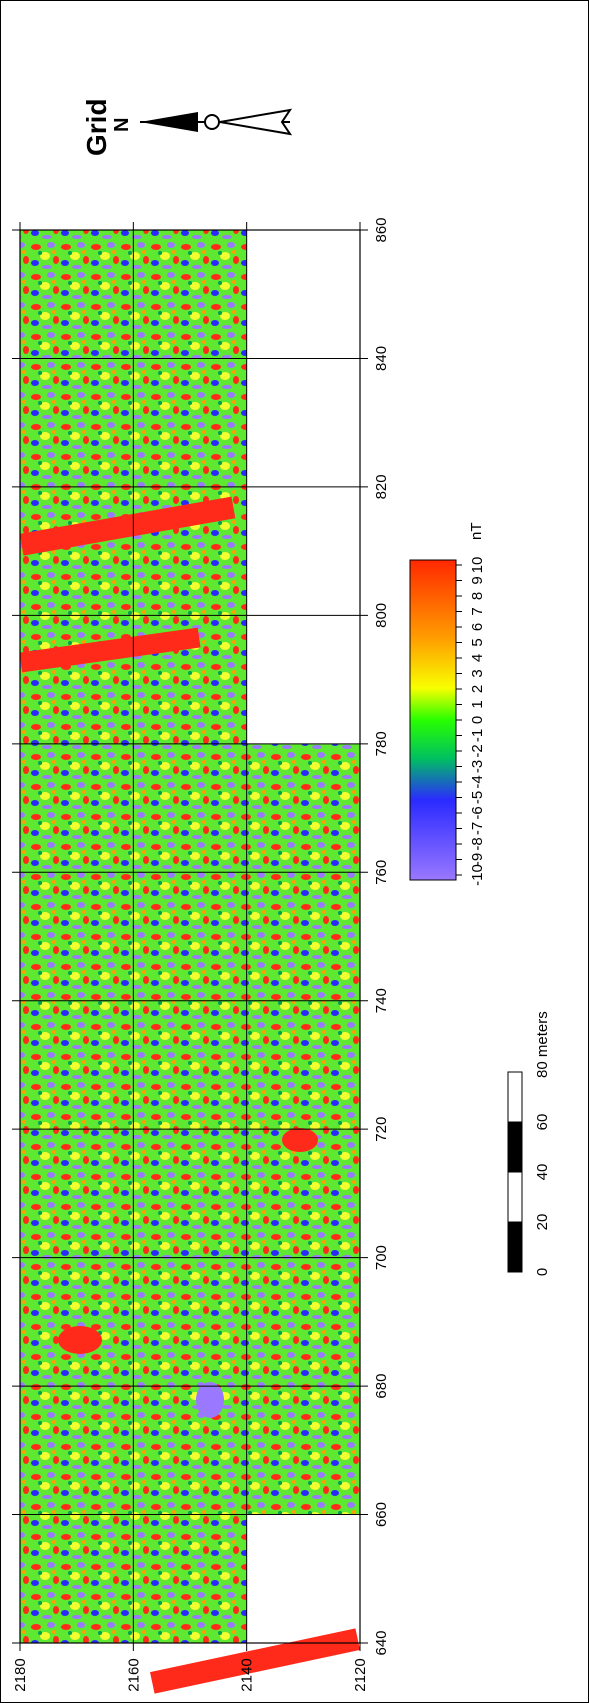 This screenshot has height=1703, width=589. What do you see at coordinates (381, 1642) in the screenshot?
I see `x-tick-label: 640` at bounding box center [381, 1642].